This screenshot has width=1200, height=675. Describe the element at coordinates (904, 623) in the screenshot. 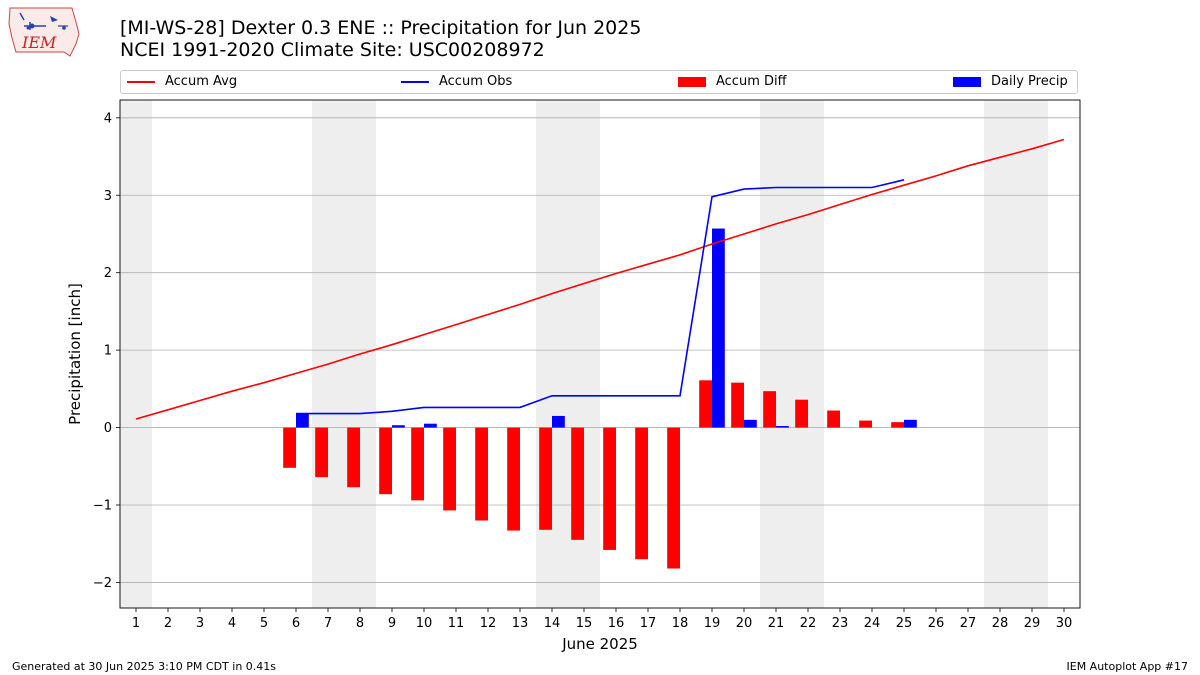

I see `x-tick-label: 25` at that location.